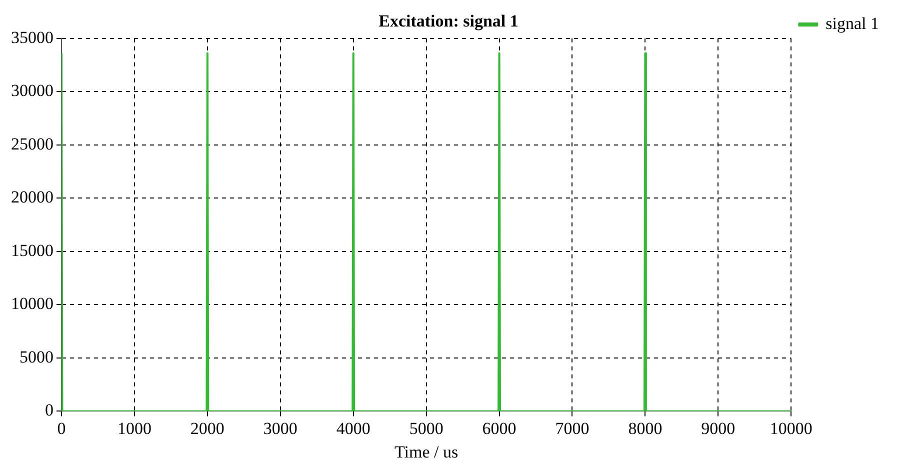  What do you see at coordinates (426, 428) in the screenshot?
I see `x-tick-label: 5000` at bounding box center [426, 428].